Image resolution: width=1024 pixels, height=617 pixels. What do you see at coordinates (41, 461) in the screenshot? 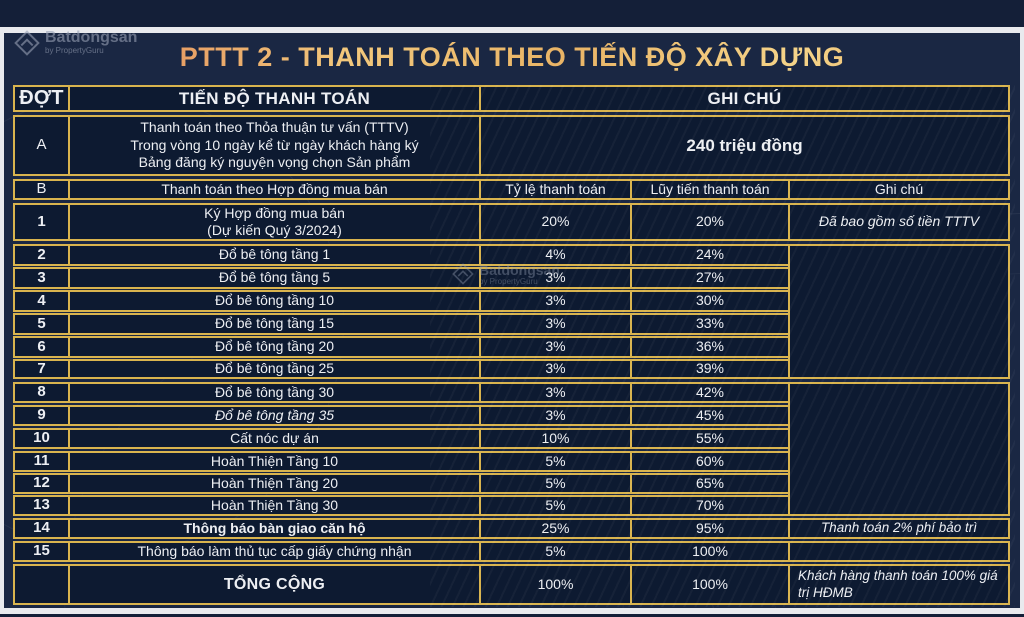
I see `cell-dot: 11` at bounding box center [41, 461].